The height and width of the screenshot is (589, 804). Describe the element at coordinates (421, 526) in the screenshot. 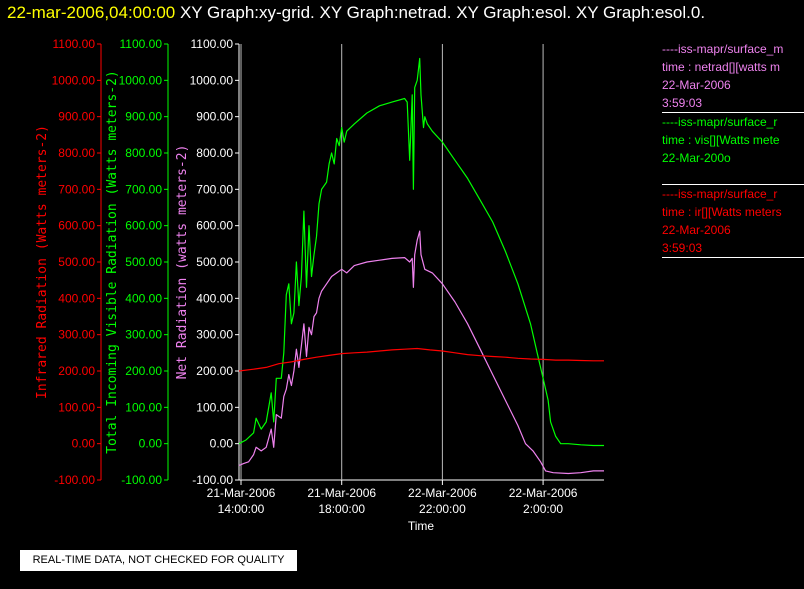

I see `x-axis-label: Time` at that location.